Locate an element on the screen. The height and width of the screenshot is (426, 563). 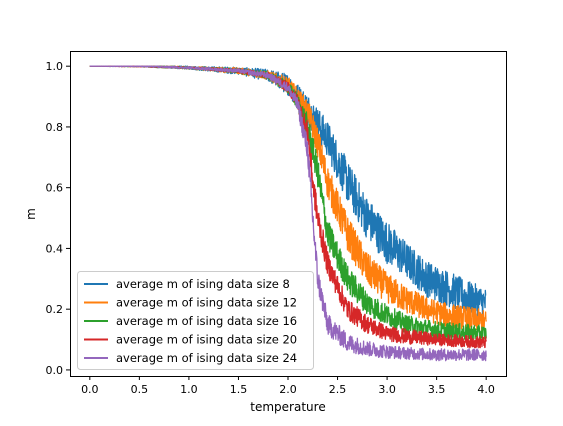
x-tick-label: 3.0 is located at coordinates (387, 389).